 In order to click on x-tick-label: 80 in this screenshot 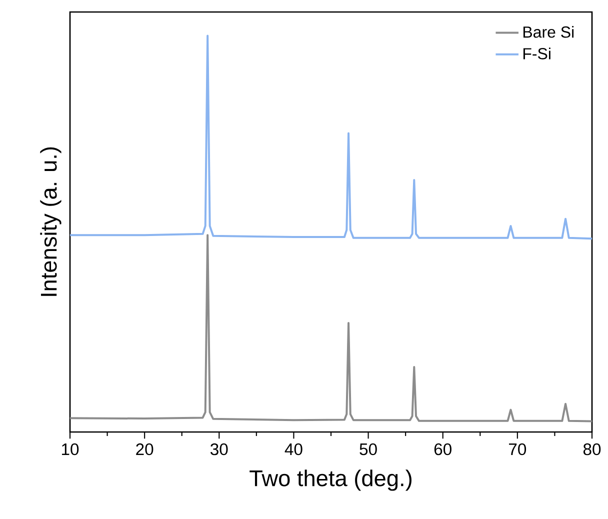, I will do `click(592, 449)`.